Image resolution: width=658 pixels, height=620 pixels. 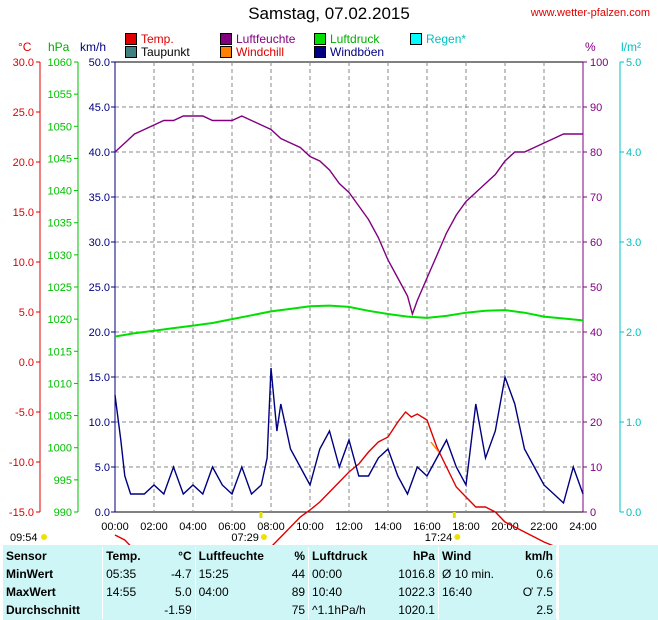 What do you see at coordinates (53, 610) in the screenshot?
I see `stats-label: Durchschnitt` at bounding box center [53, 610].